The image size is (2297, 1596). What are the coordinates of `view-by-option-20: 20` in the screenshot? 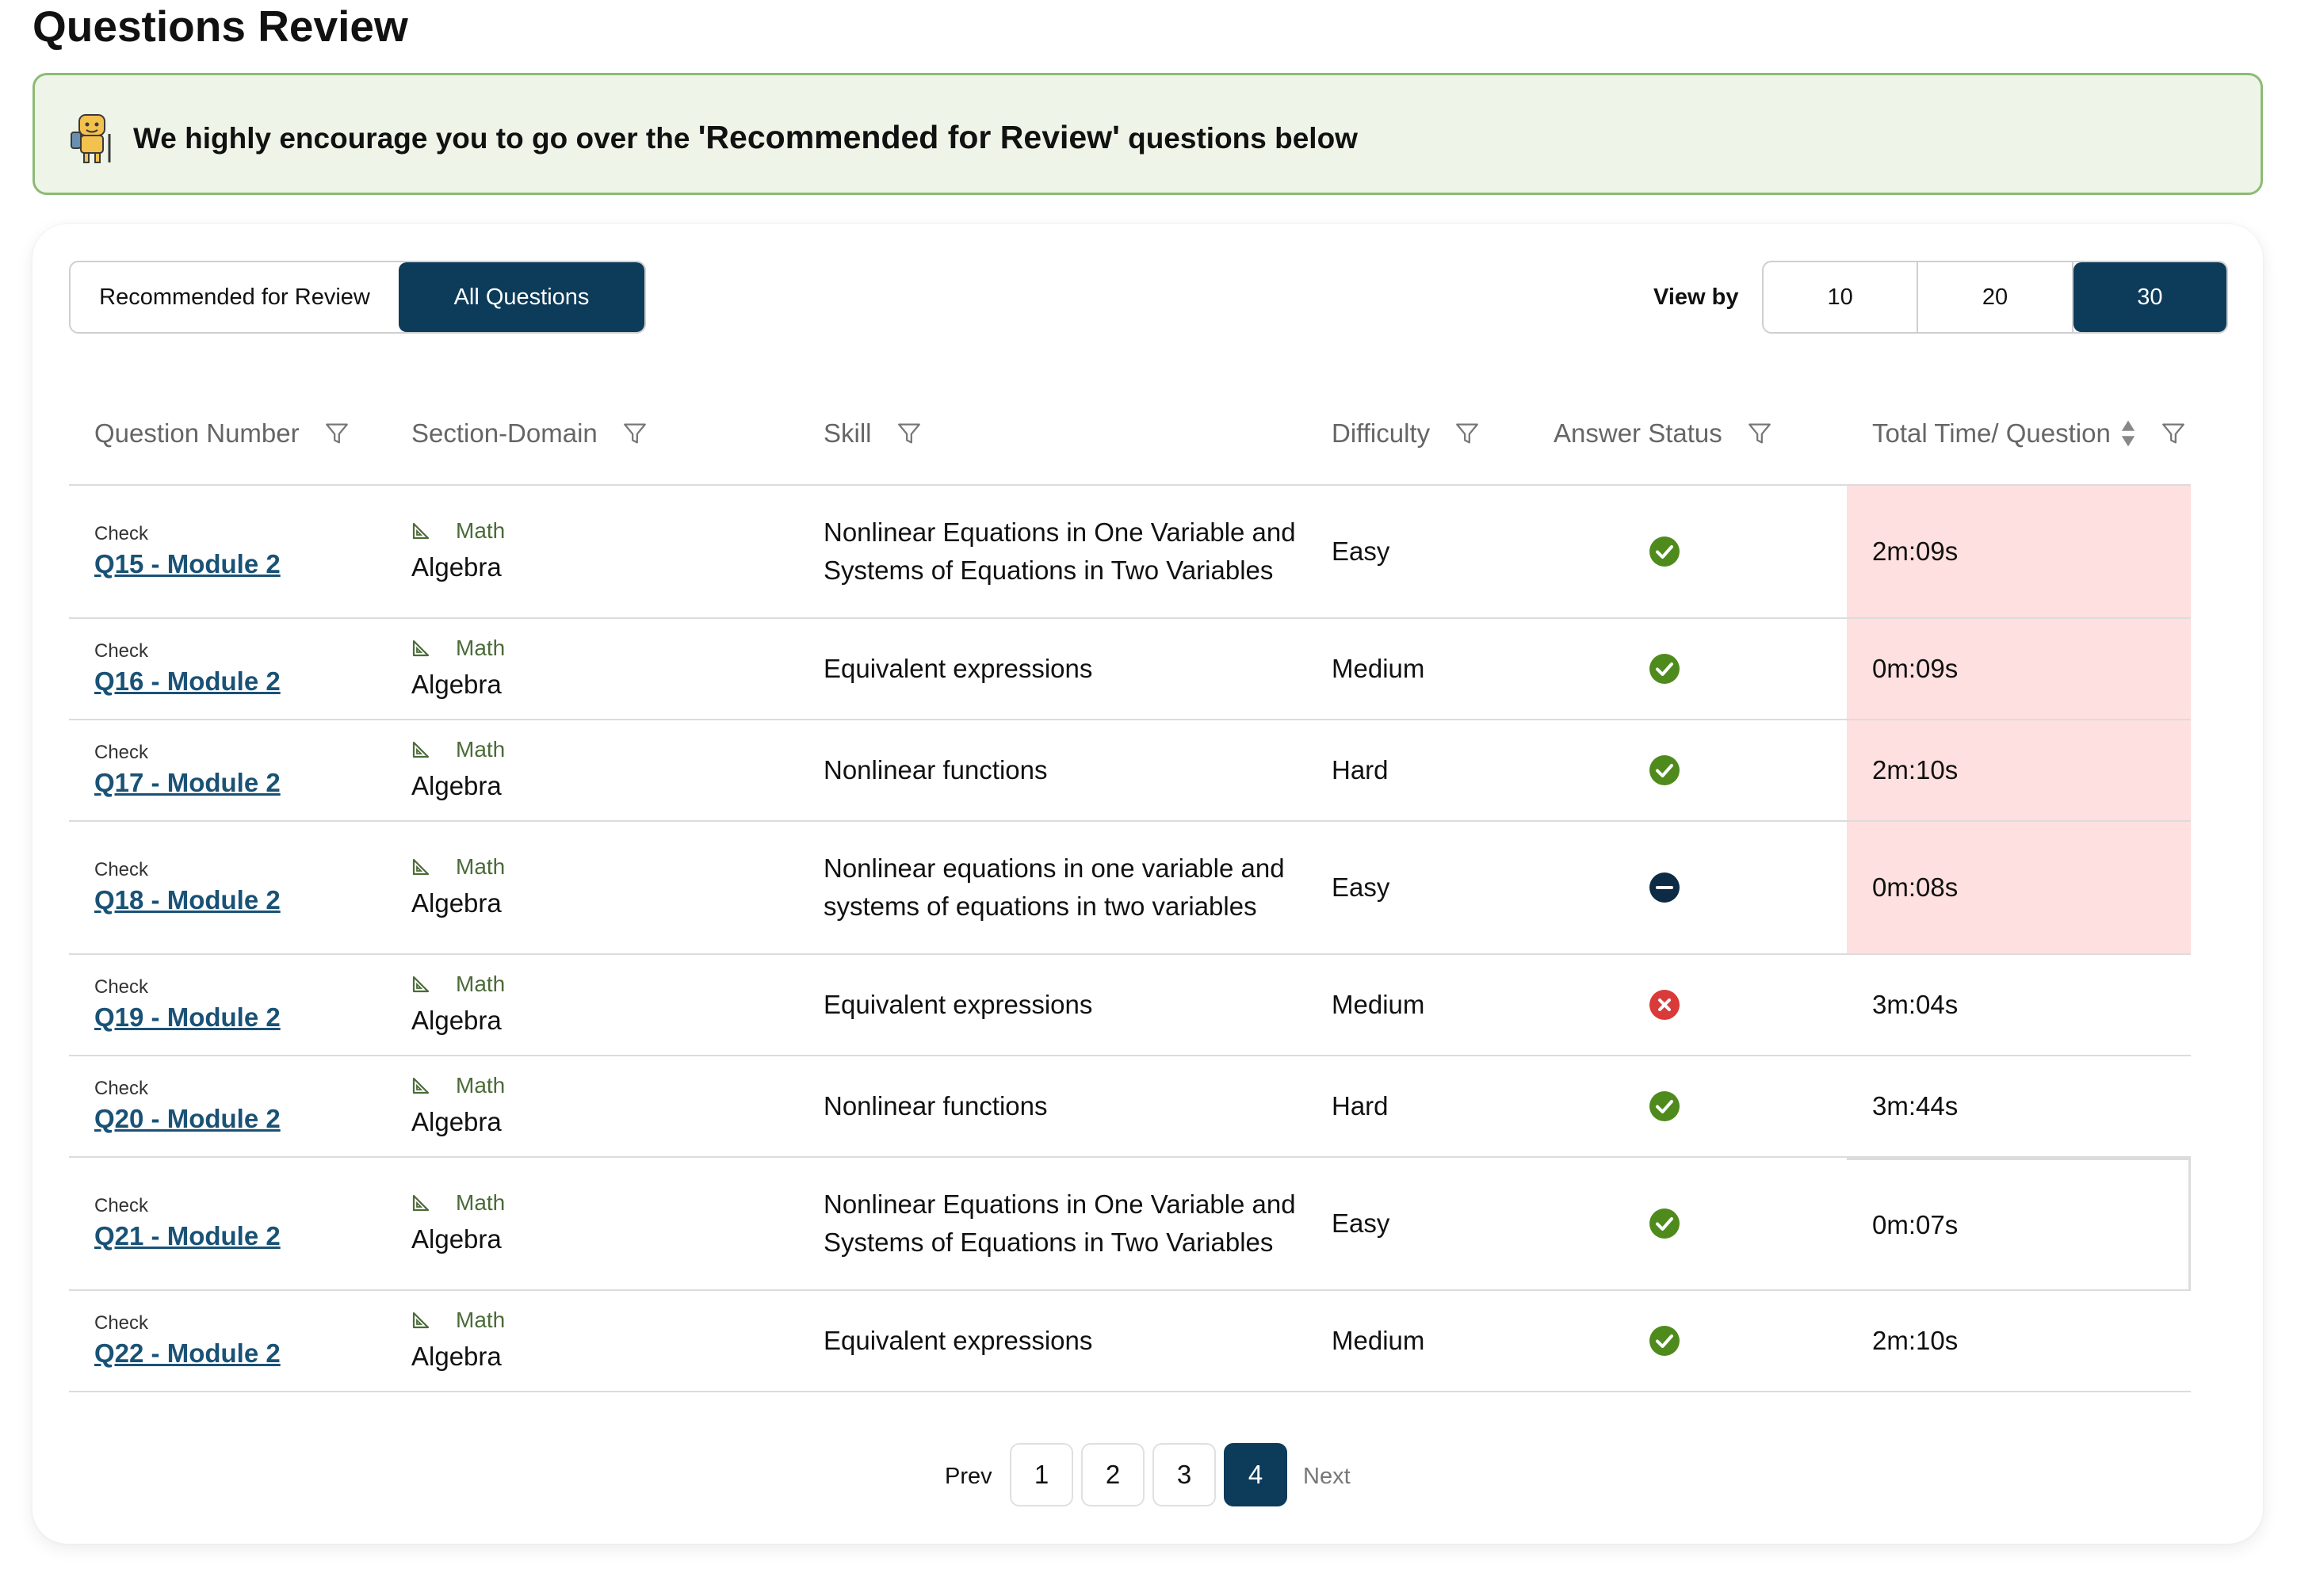 It's located at (1996, 297).